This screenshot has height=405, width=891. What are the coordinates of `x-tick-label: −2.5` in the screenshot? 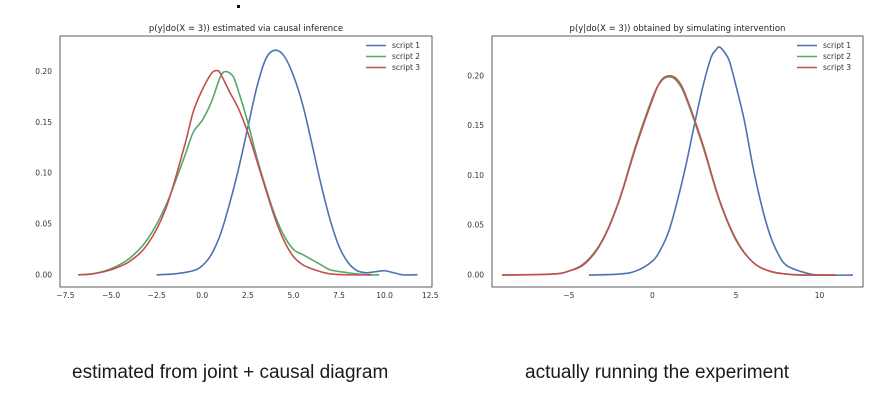 It's located at (157, 295).